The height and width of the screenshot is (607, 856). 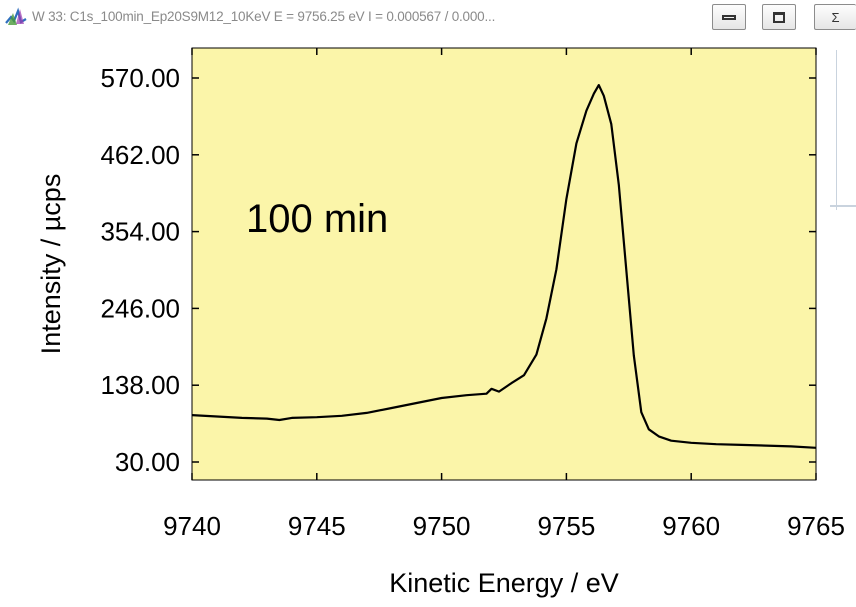 What do you see at coordinates (836, 130) in the screenshot?
I see `background-window-edge` at bounding box center [836, 130].